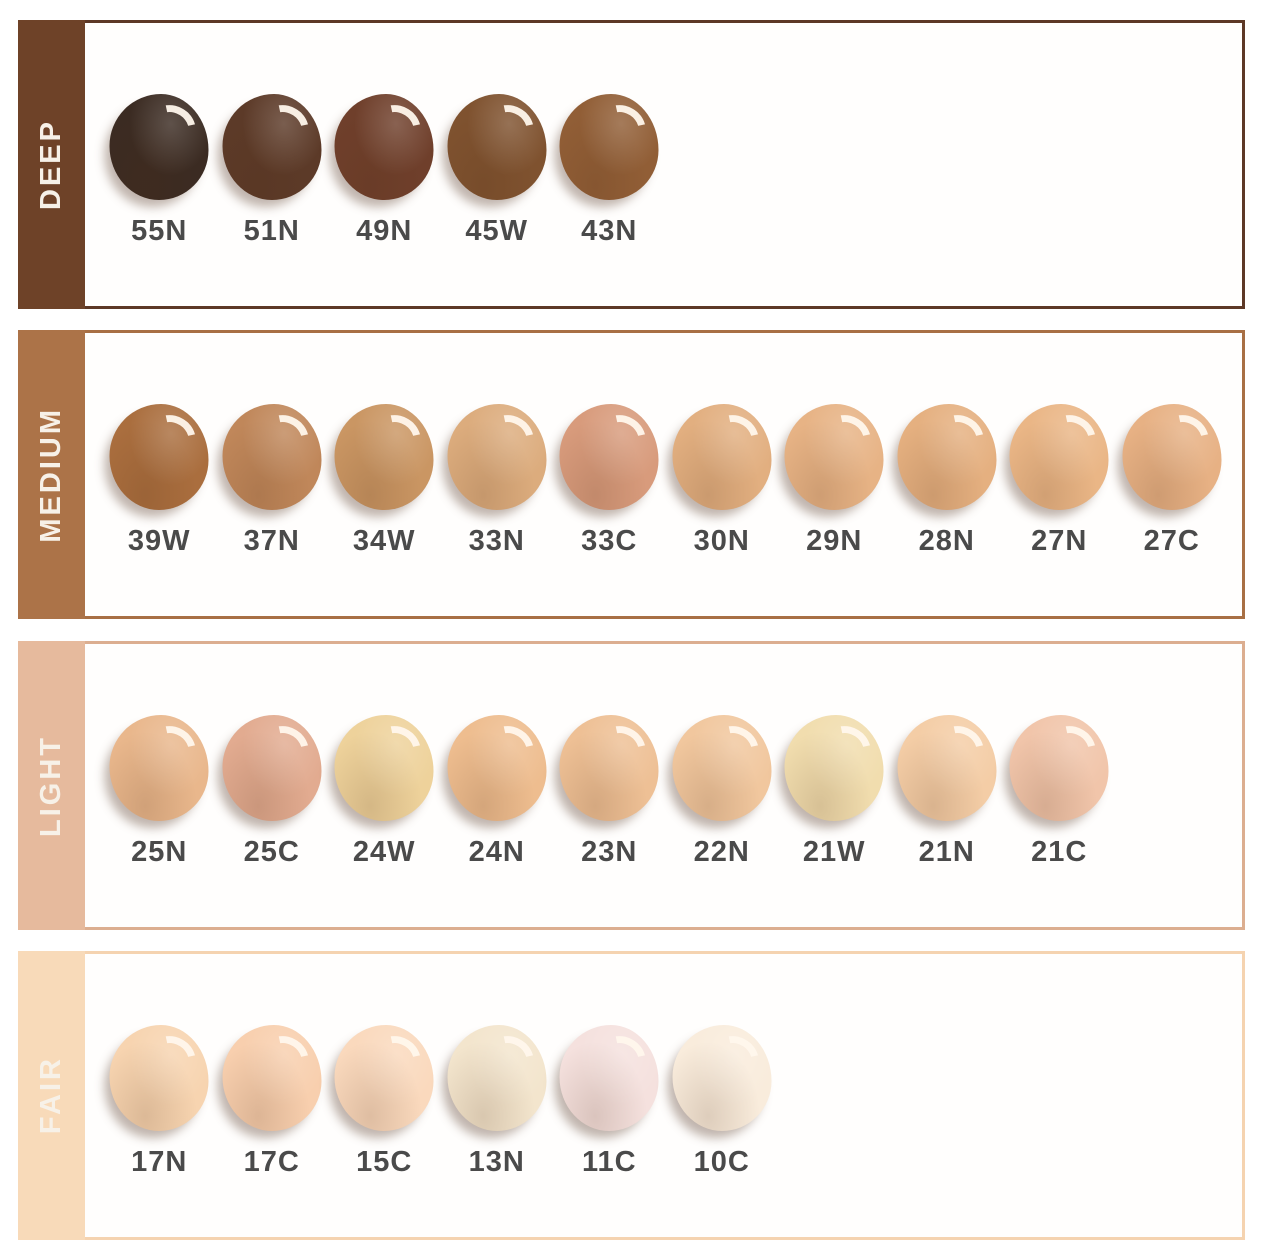 The height and width of the screenshot is (1260, 1264). I want to click on shade-code-label: 27N, so click(1059, 541).